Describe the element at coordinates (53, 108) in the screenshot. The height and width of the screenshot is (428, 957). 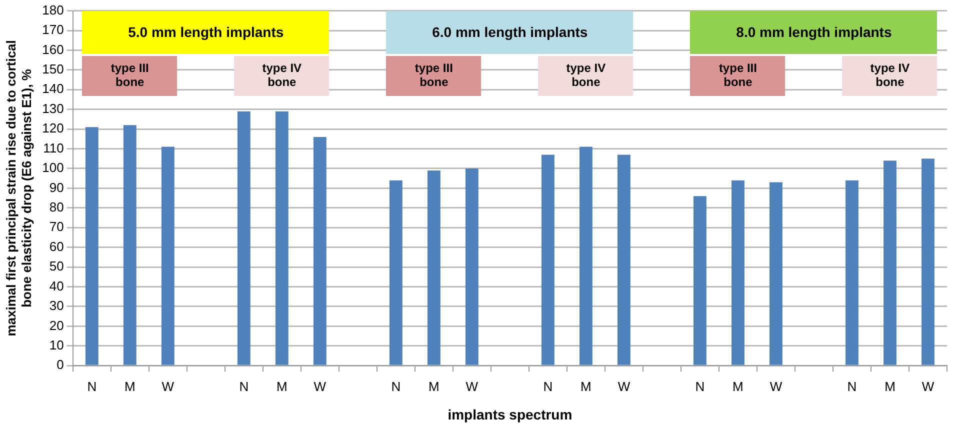
I see `y-tick-label: 130` at that location.